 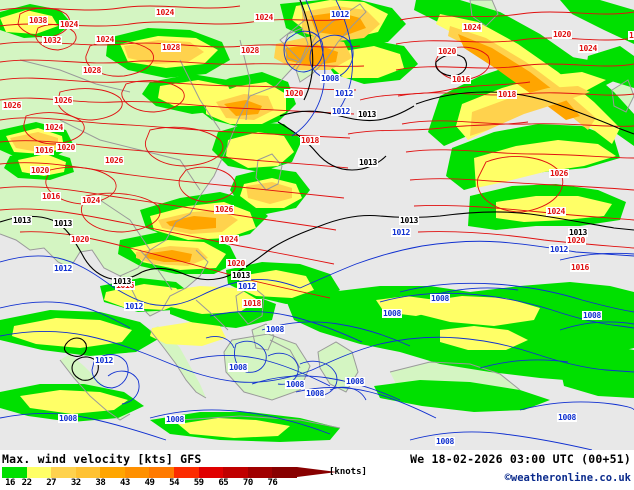 What do you see at coordinates (223, 483) in the screenshot?
I see `legend-tick: 65` at bounding box center [223, 483].